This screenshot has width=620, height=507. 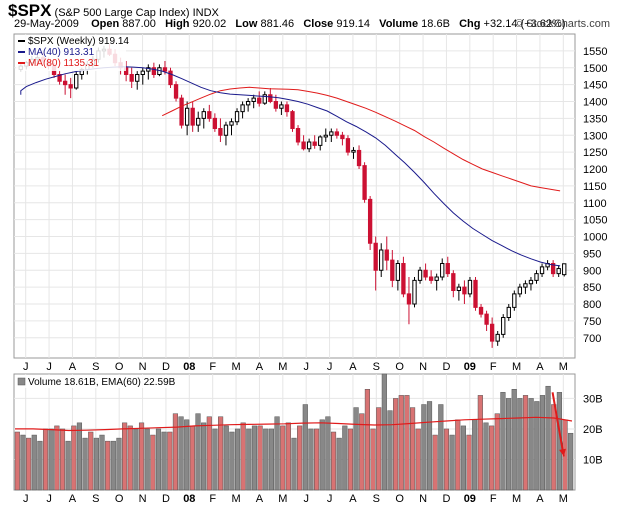 I want to click on price-y-tick-label: 1550, so click(x=595, y=52).